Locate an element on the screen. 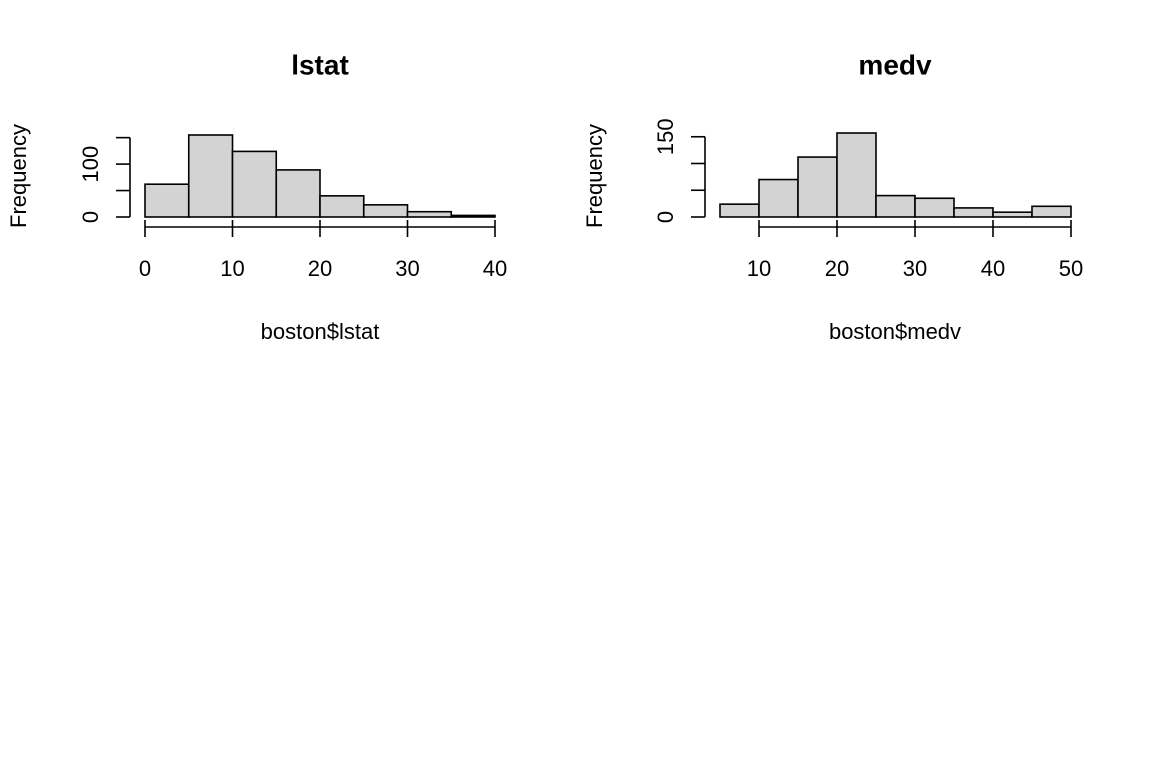 The width and height of the screenshot is (1152, 768). x-axis-label: boston$medv is located at coordinates (895, 331).